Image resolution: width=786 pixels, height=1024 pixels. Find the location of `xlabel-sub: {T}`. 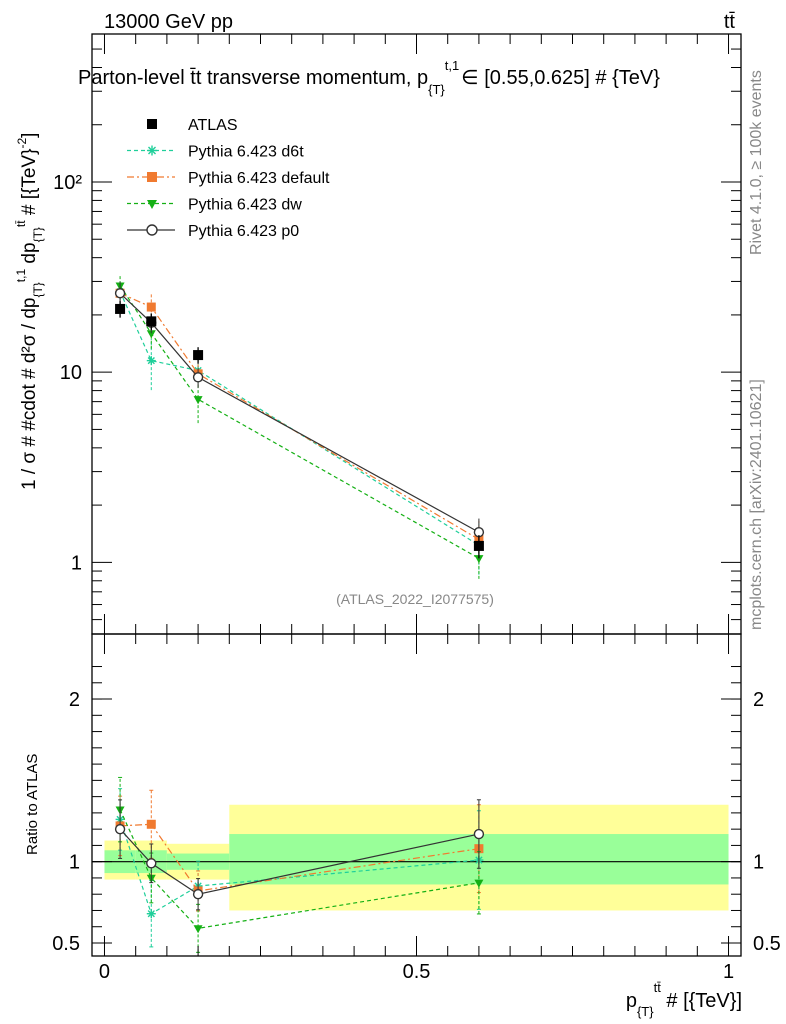

xlabel-sub: {T} is located at coordinates (645, 1011).